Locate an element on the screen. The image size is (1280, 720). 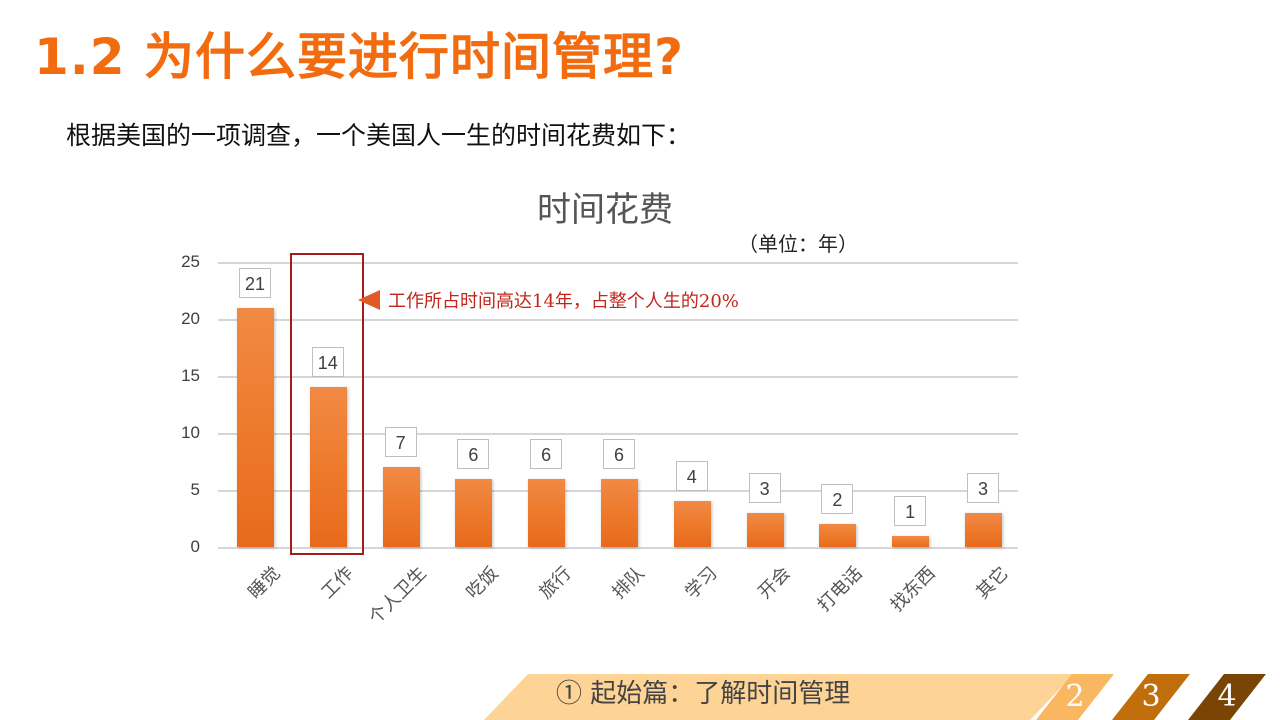
data-label: 21 is located at coordinates (255, 282).